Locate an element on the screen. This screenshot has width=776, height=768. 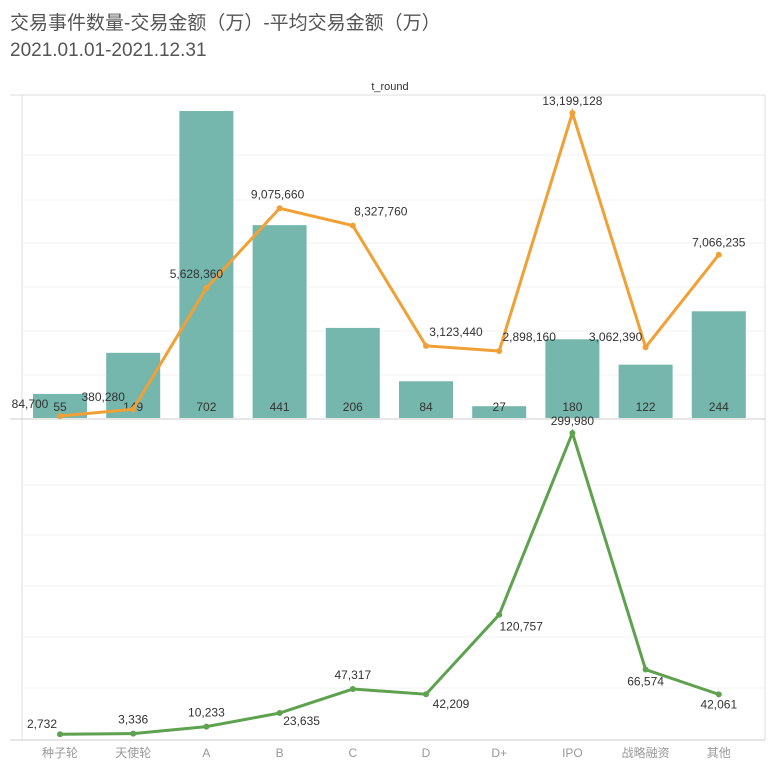
x-tick-label: D is located at coordinates (426, 753).